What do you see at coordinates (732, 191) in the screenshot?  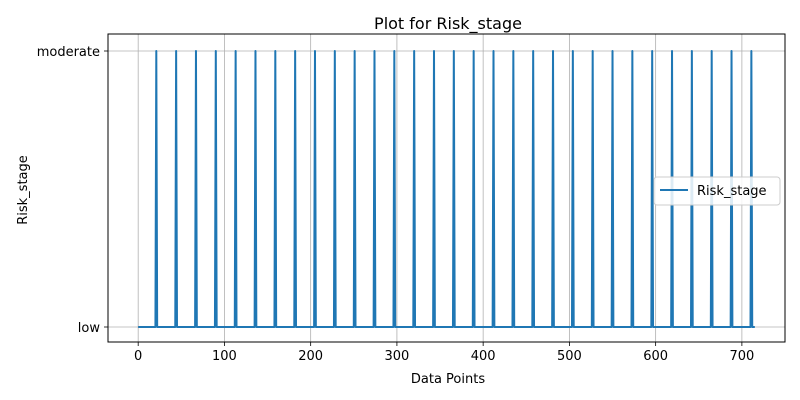 I see `legend-label: Risk_stage` at bounding box center [732, 191].